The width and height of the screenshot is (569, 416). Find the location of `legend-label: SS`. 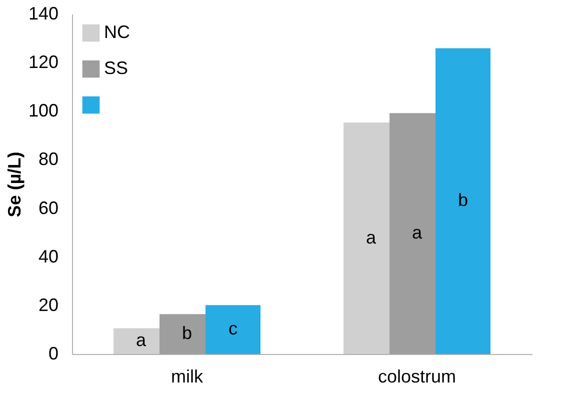

legend-label: SS is located at coordinates (116, 68).